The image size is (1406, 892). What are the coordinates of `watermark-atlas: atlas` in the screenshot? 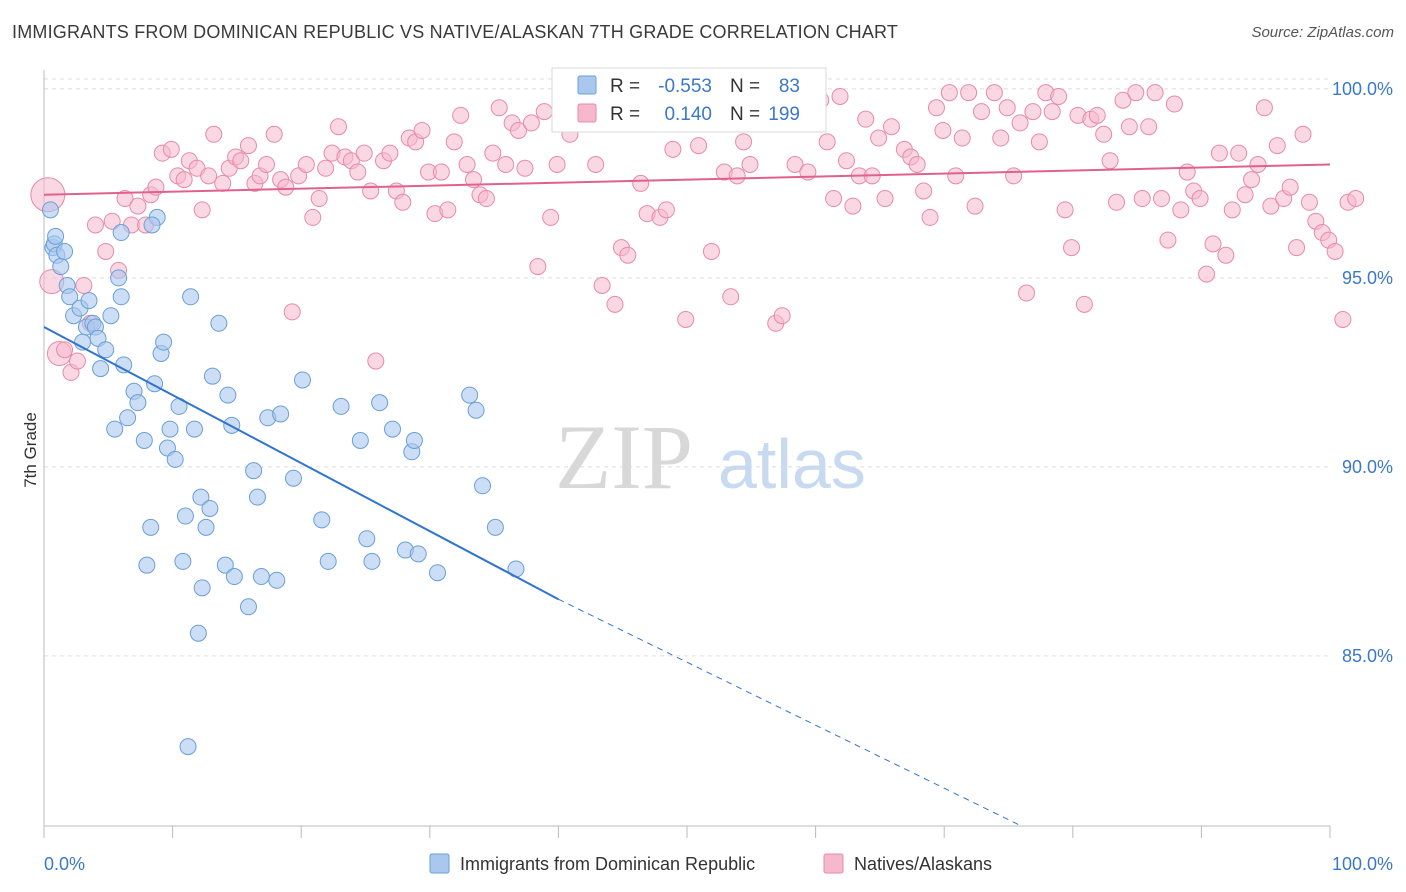 It's located at (792, 464).